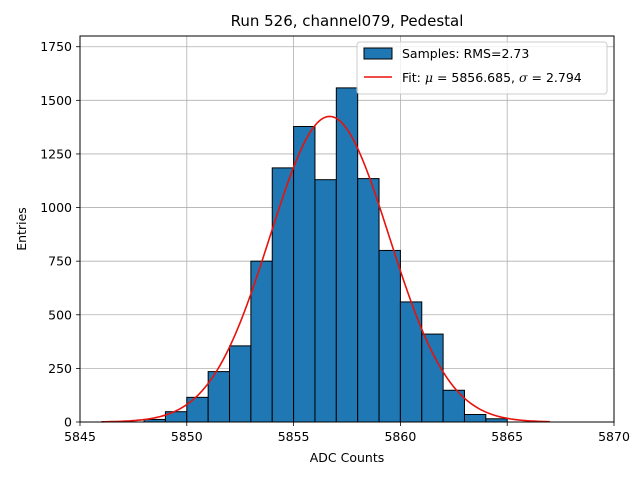  I want to click on legend-fit-label: Fit: μ = 5856.685, σ = 2.794, so click(492, 77).